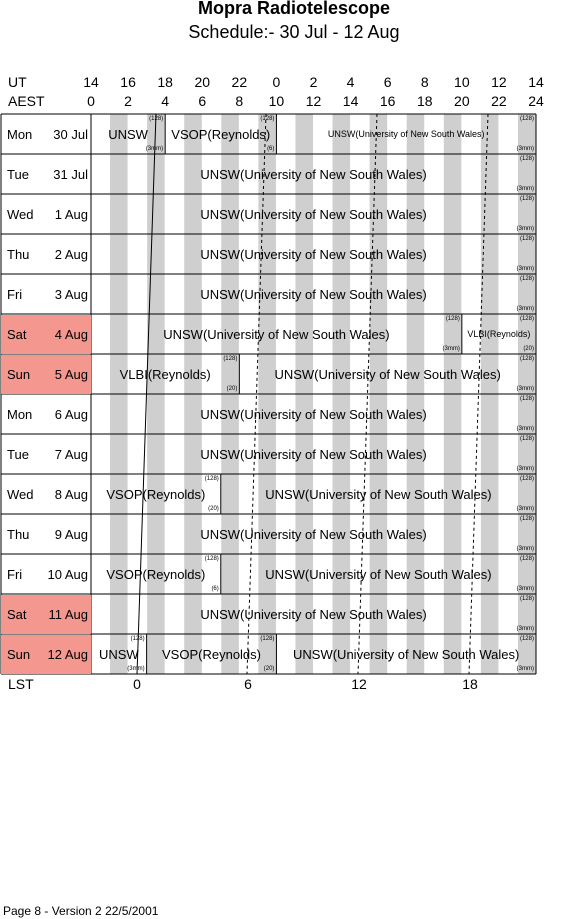 The width and height of the screenshot is (588, 919). I want to click on ut-tick: 10, so click(462, 82).